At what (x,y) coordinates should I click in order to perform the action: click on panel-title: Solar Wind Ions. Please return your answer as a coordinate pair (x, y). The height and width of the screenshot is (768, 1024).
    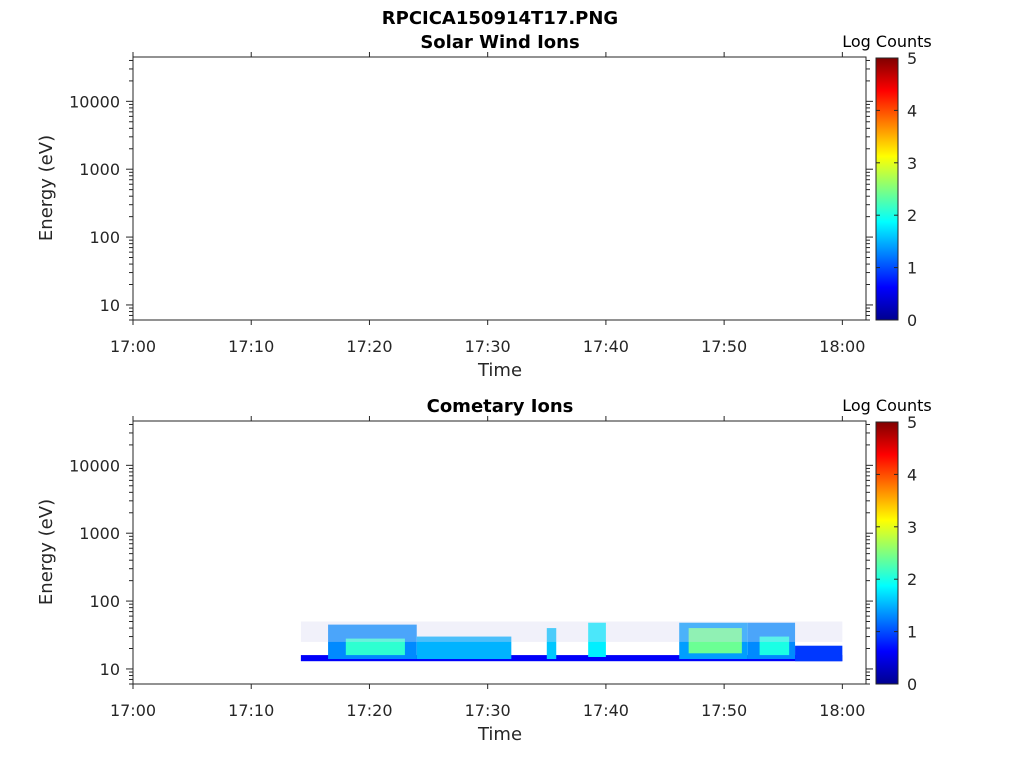
    Looking at the image, I should click on (499, 42).